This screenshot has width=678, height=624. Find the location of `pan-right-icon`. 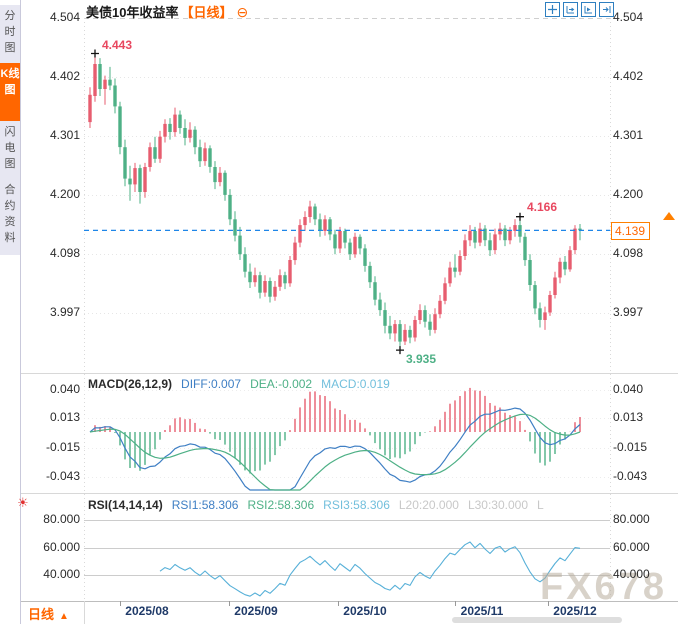

pan-right-icon is located at coordinates (606, 9).